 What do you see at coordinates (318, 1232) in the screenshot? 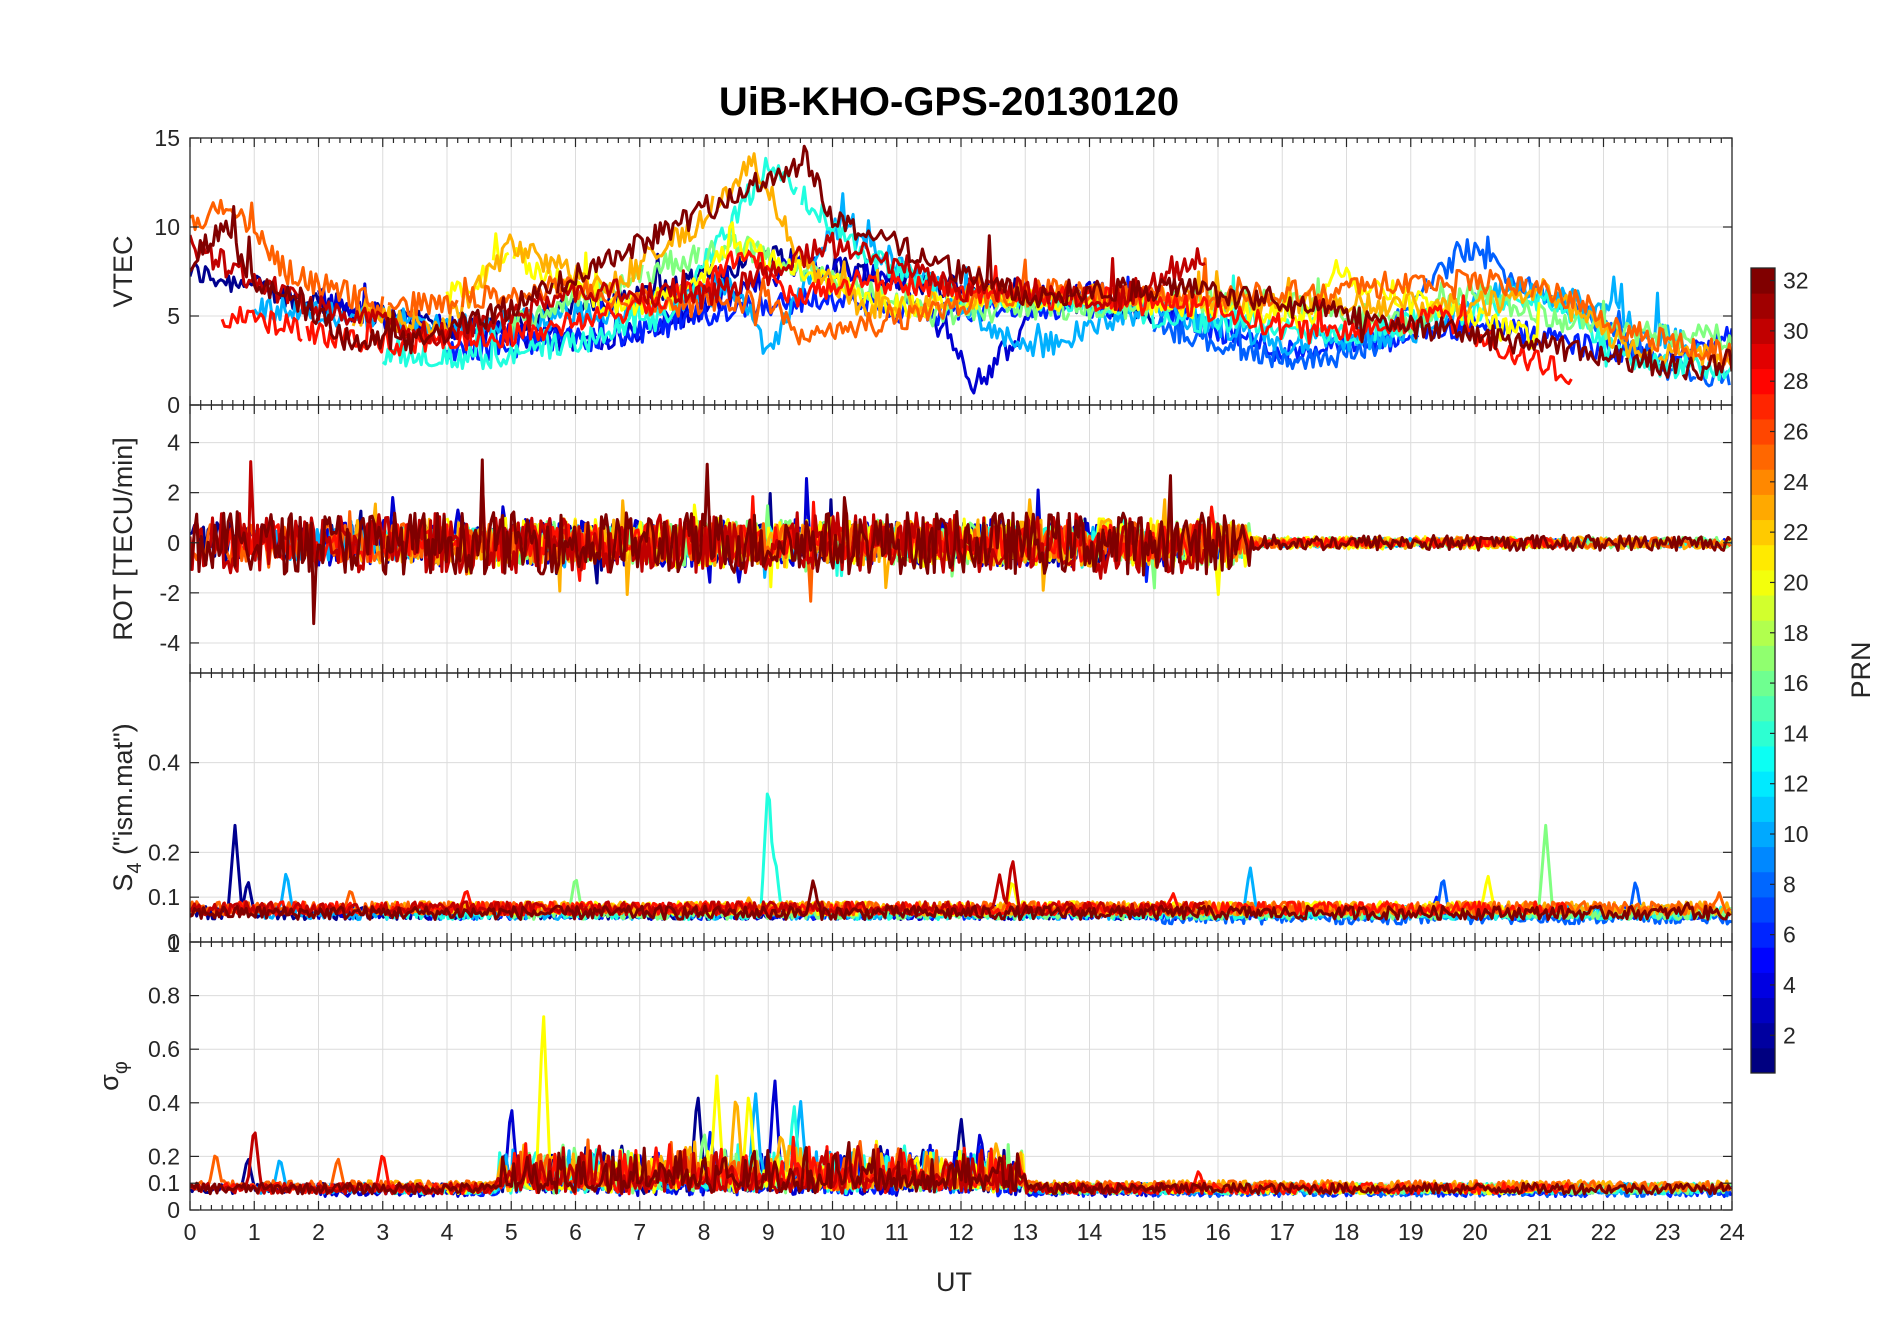
I see `x-tick-label: 2` at bounding box center [318, 1232].